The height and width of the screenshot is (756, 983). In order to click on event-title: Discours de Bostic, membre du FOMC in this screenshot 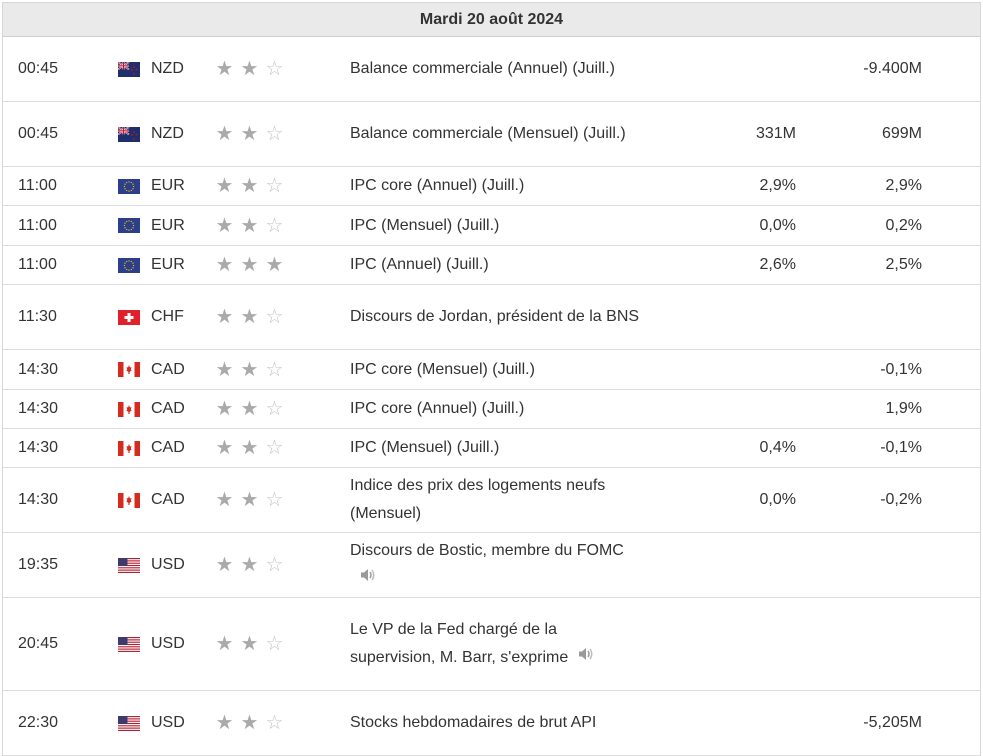, I will do `click(495, 565)`.